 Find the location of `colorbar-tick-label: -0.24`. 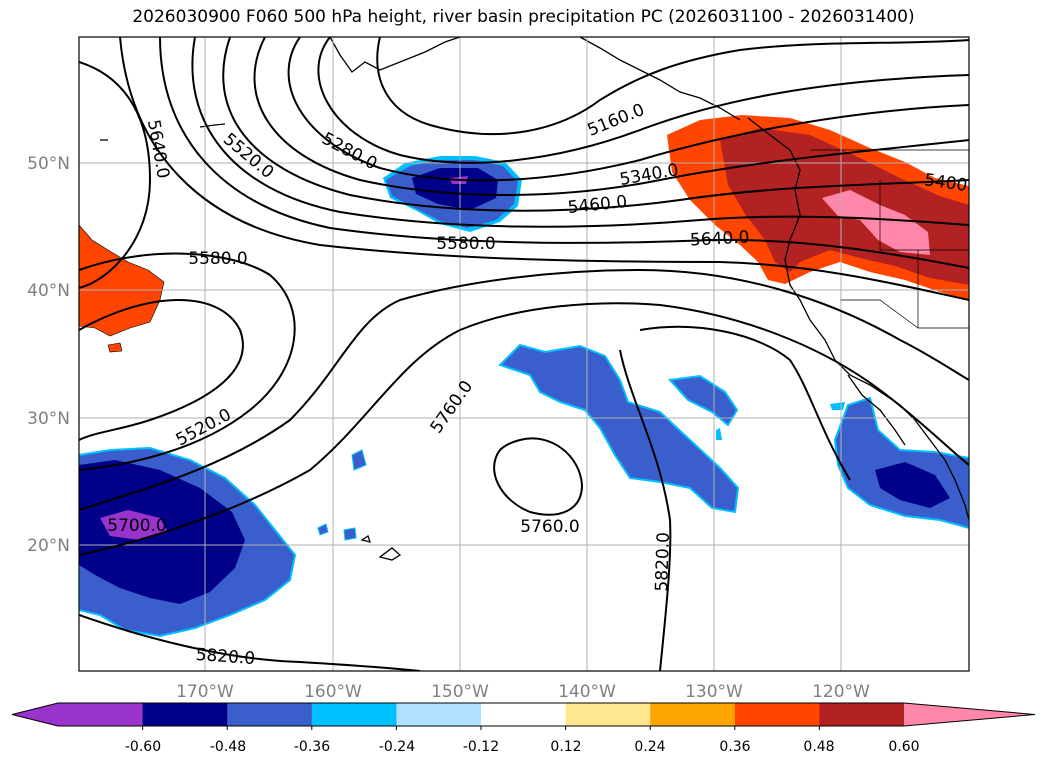

colorbar-tick-label: -0.24 is located at coordinates (397, 747).